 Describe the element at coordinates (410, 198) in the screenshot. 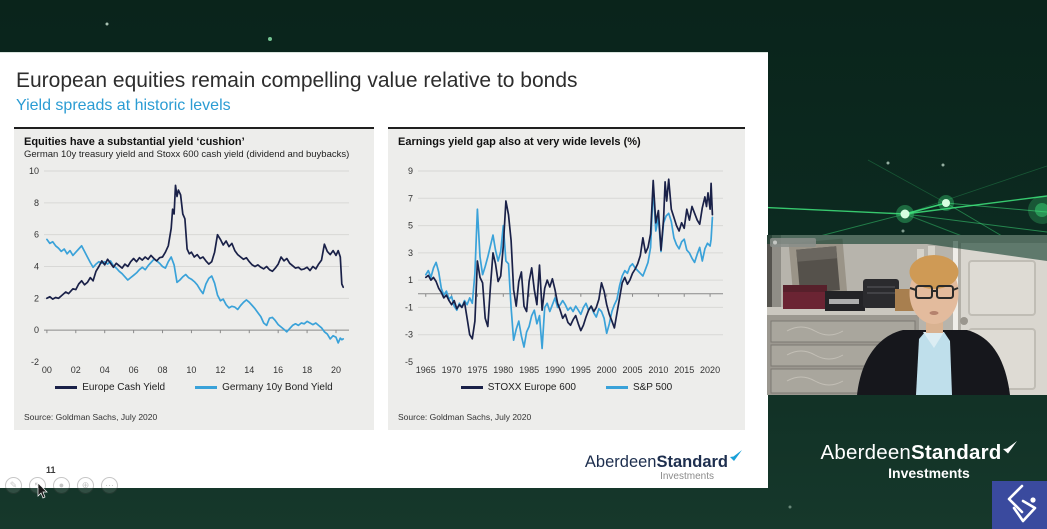

I see `svg-text: 7` at that location.